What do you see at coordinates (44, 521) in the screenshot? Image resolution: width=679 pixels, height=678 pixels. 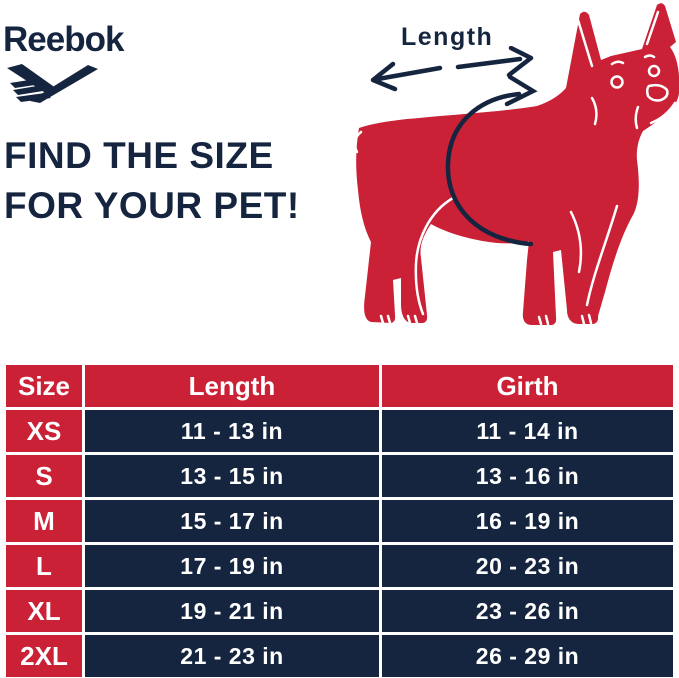 I see `size-cell-m: M` at bounding box center [44, 521].